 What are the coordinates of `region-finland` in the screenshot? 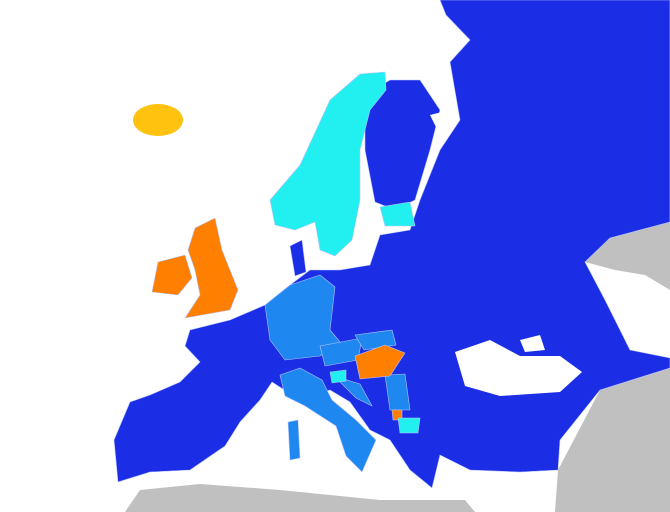 It's located at (402, 145).